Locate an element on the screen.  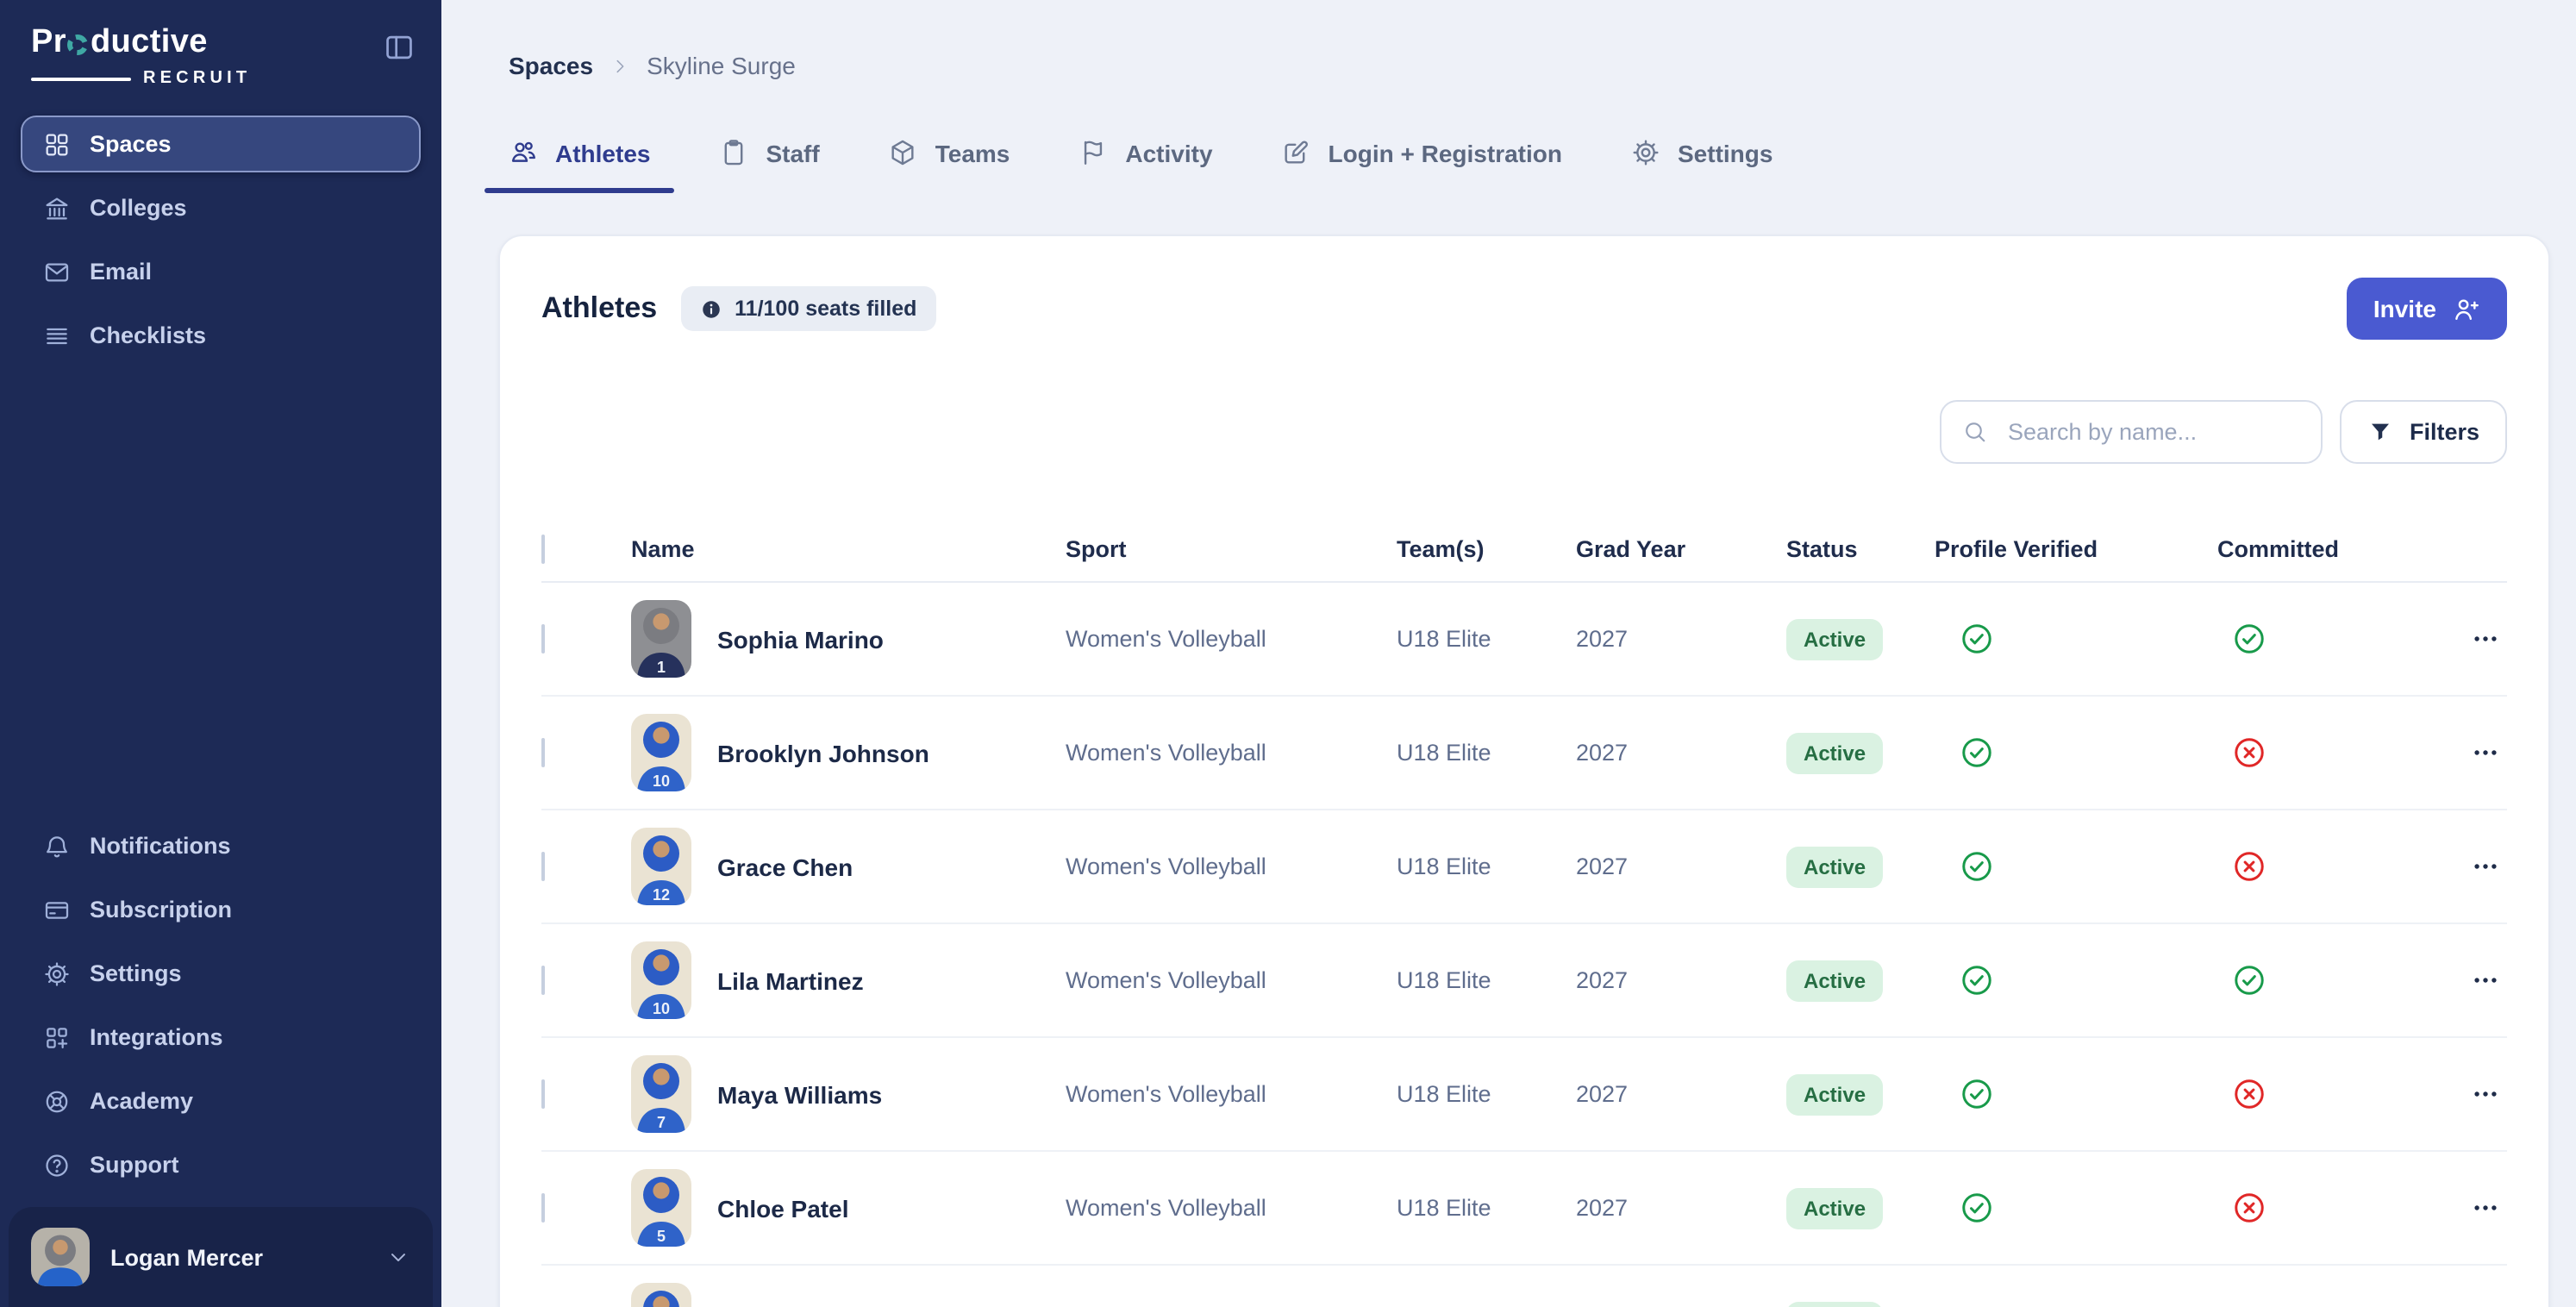
sidebar-item-support: Support is located at coordinates (221, 1164).